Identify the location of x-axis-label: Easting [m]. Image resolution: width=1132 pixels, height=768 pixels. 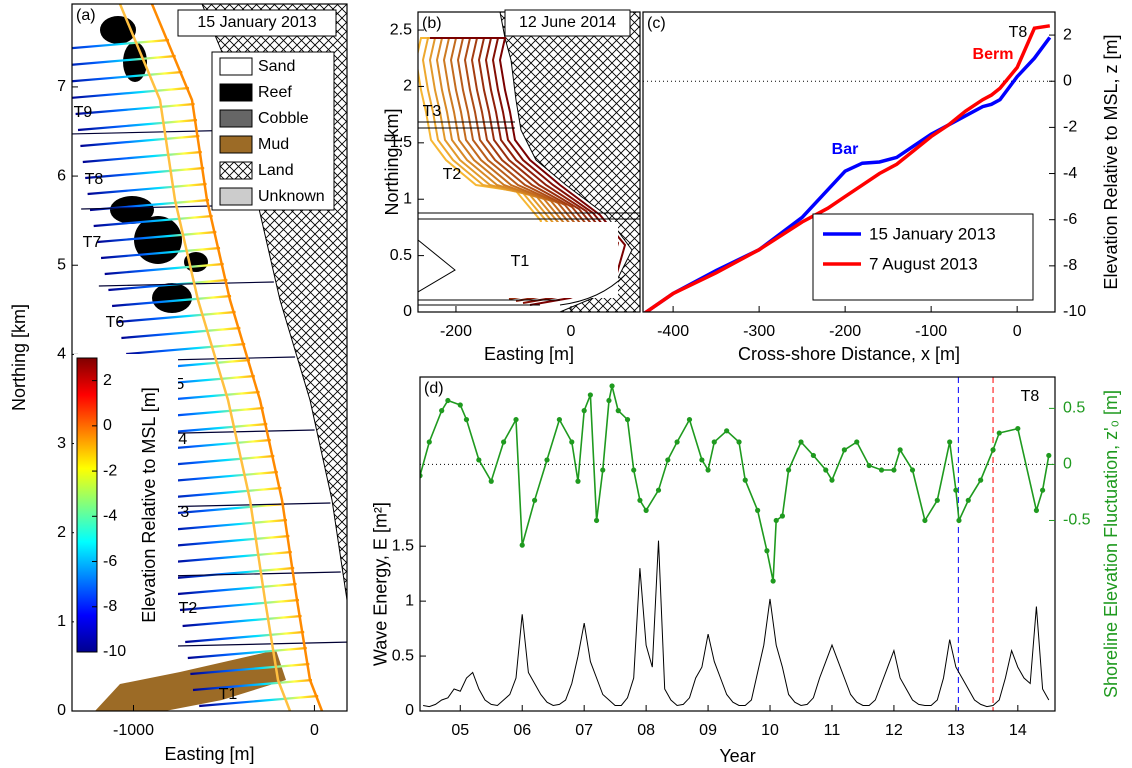
(209, 754).